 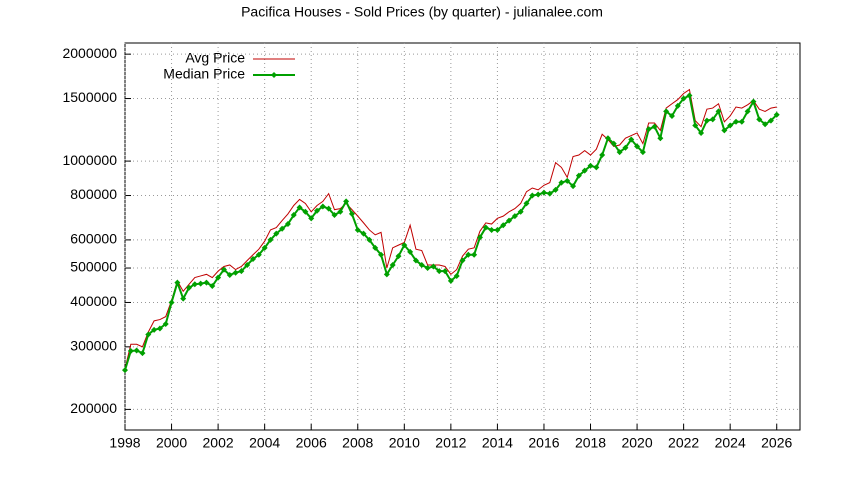 I want to click on legend-label: Median Price, so click(x=204, y=74).